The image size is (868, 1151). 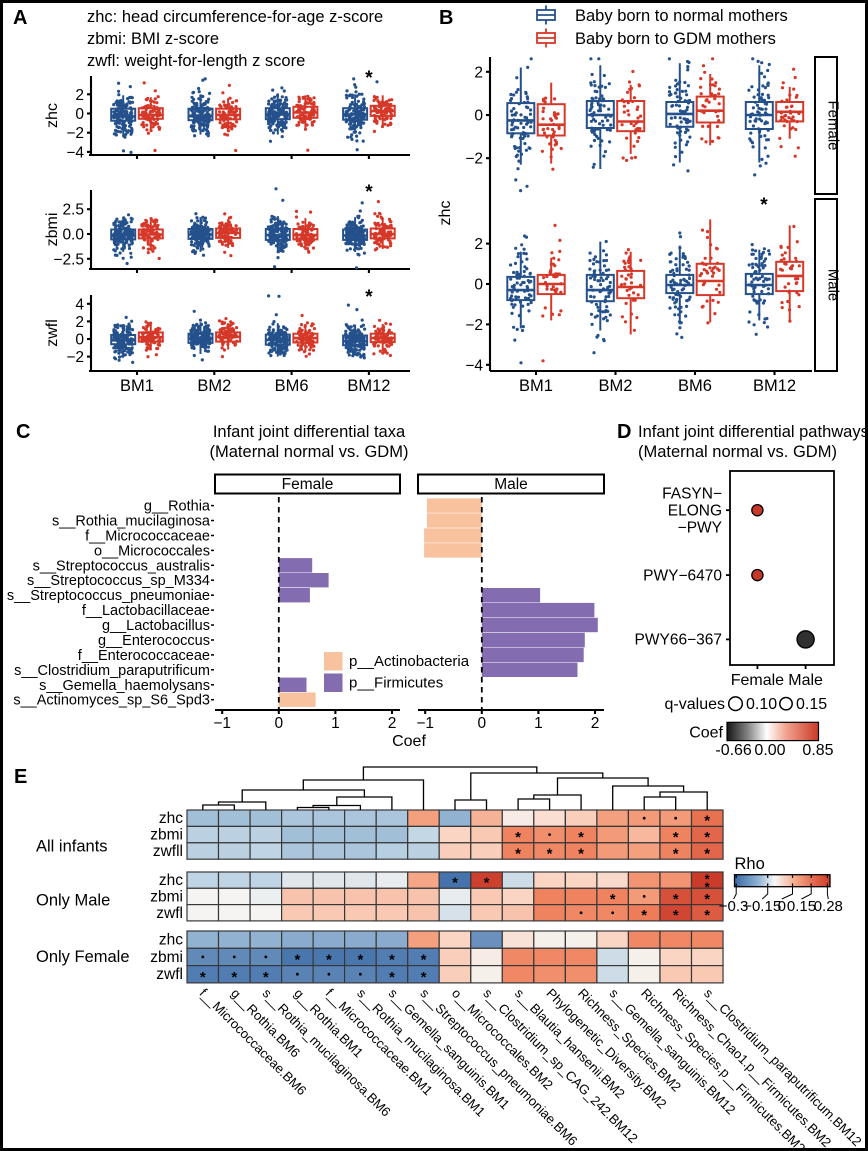 What do you see at coordinates (23, 432) in the screenshot?
I see `svg-text: C` at bounding box center [23, 432].